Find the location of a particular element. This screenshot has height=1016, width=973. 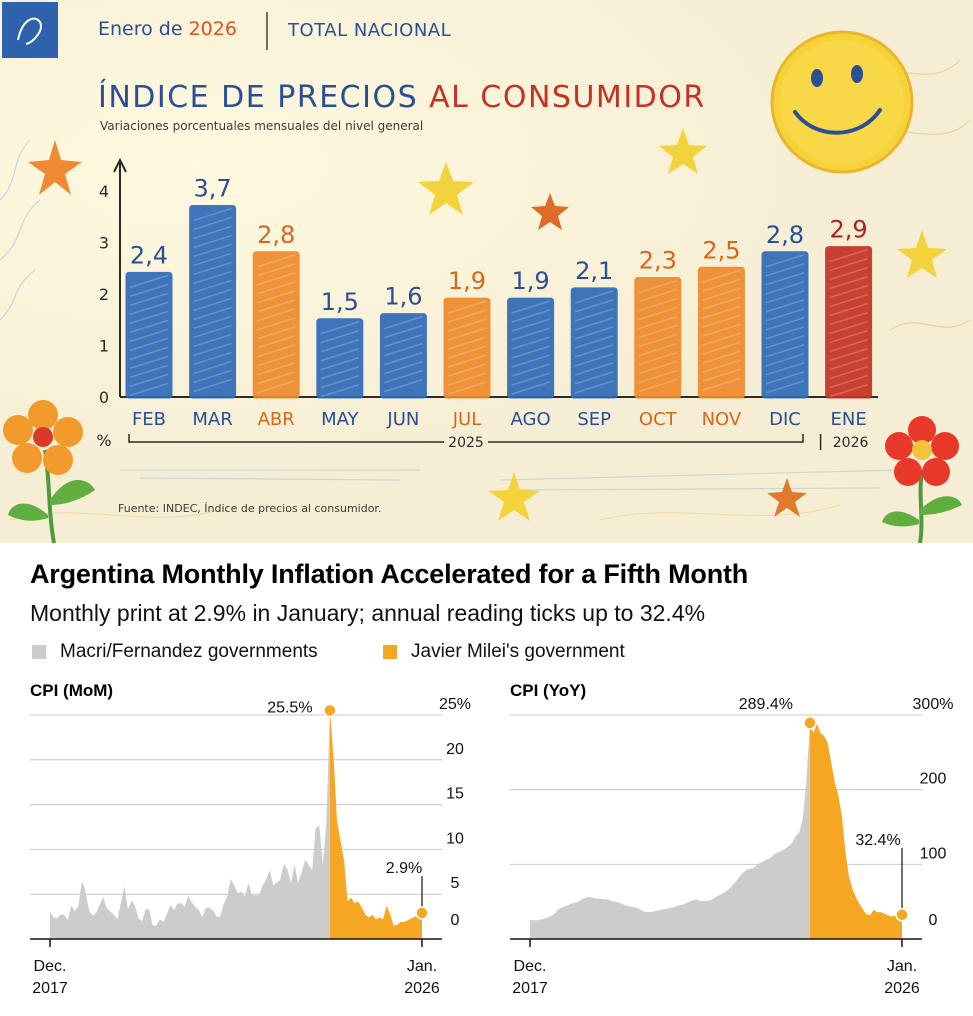

x-start-label-month: Dec. is located at coordinates (530, 966).